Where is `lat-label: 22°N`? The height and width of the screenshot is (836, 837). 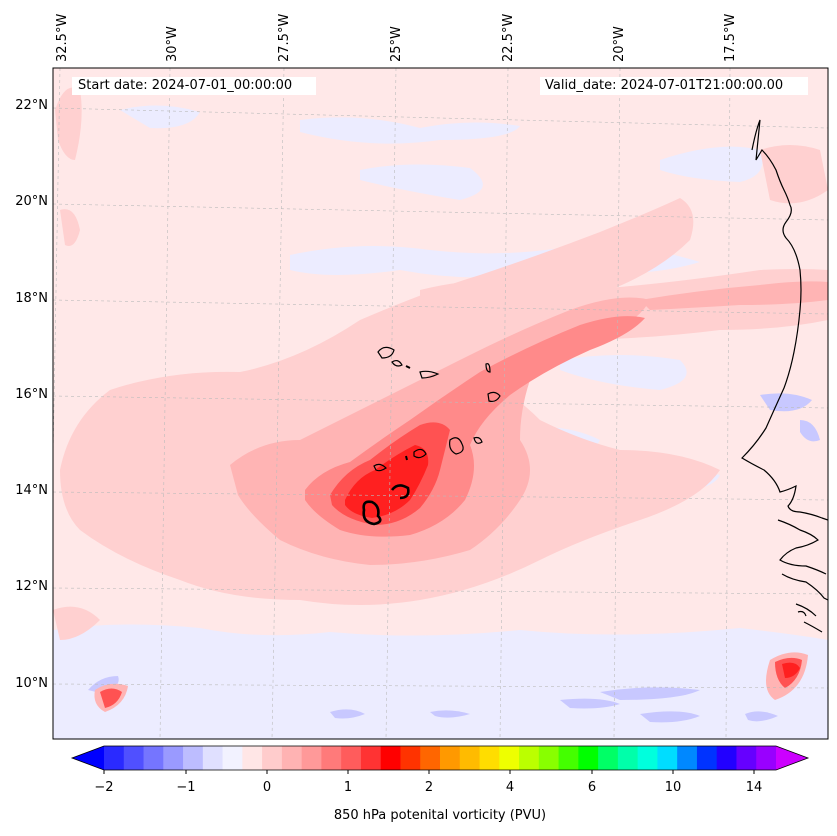 lat-label: 22°N is located at coordinates (31, 105).